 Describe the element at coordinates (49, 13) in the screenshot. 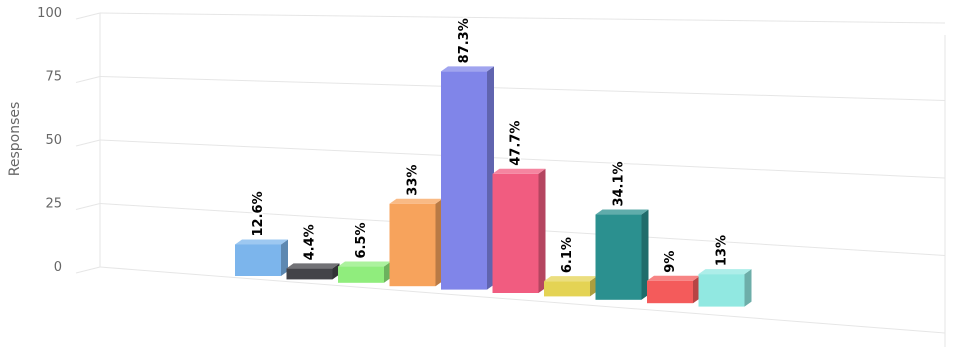

I see `y-tick-label: 100` at that location.